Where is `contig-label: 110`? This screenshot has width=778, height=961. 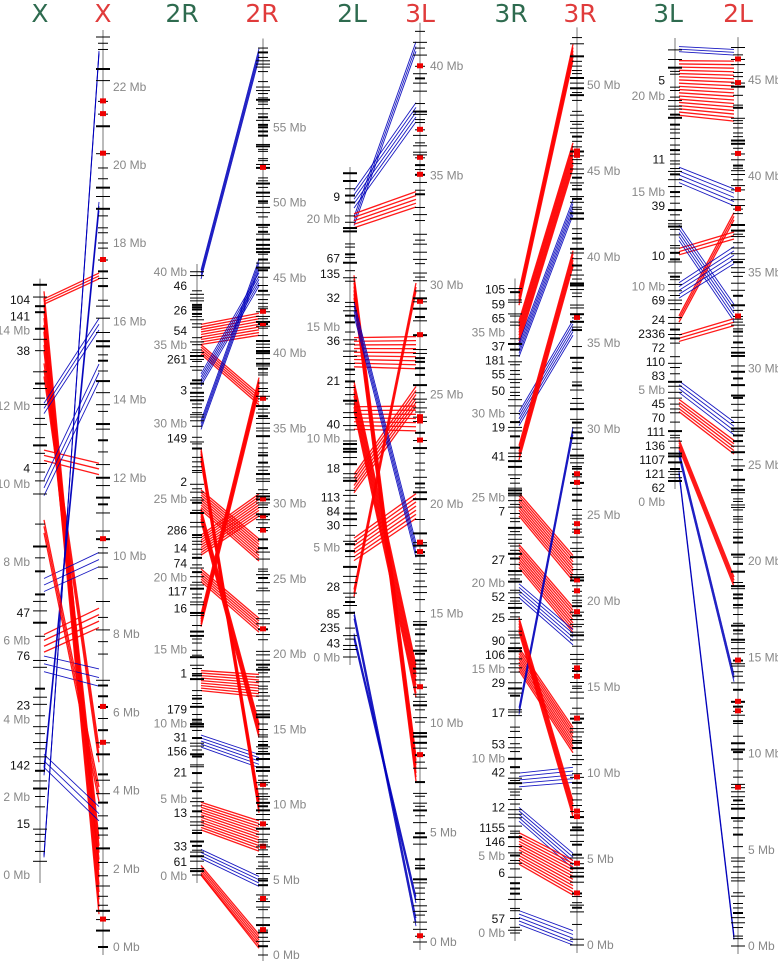 contig-label: 110 is located at coordinates (655, 362).